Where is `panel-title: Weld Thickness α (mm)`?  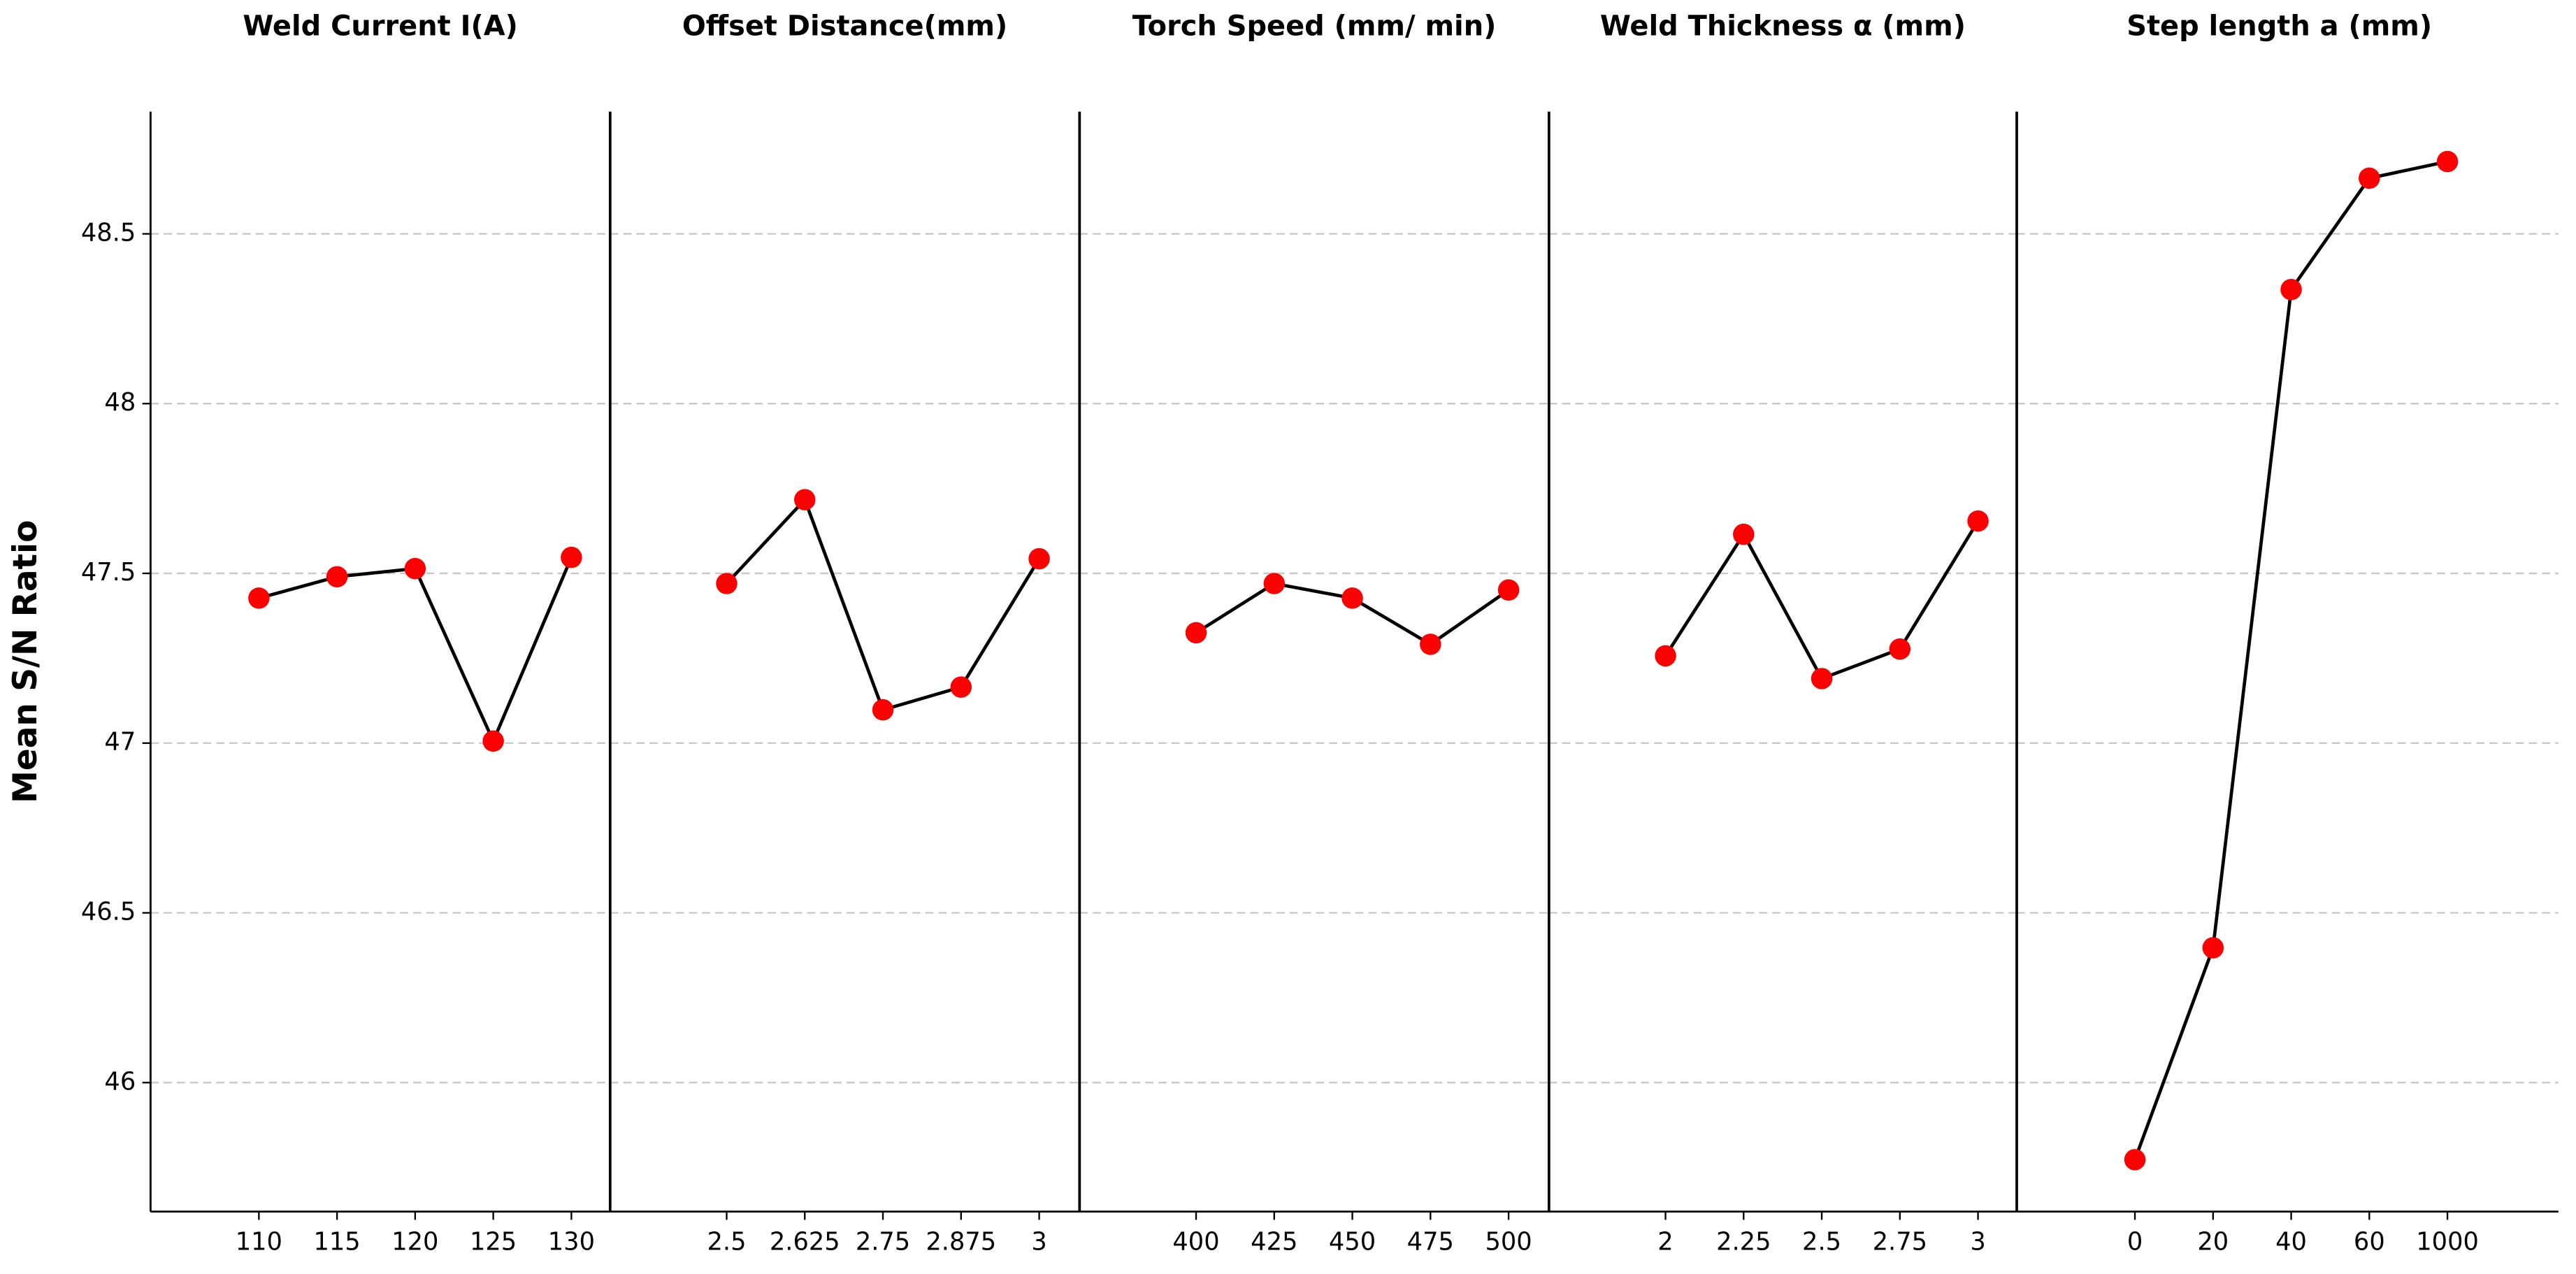
panel-title: Weld Thickness α (mm) is located at coordinates (1783, 26).